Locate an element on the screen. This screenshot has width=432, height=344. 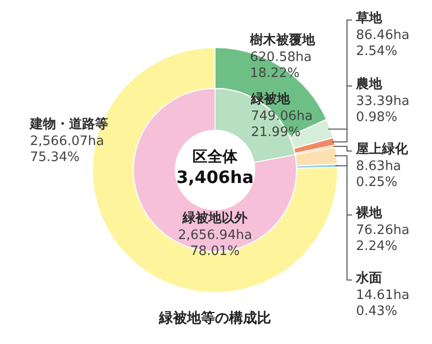
text: 3,406ha is located at coordinates (215, 178).